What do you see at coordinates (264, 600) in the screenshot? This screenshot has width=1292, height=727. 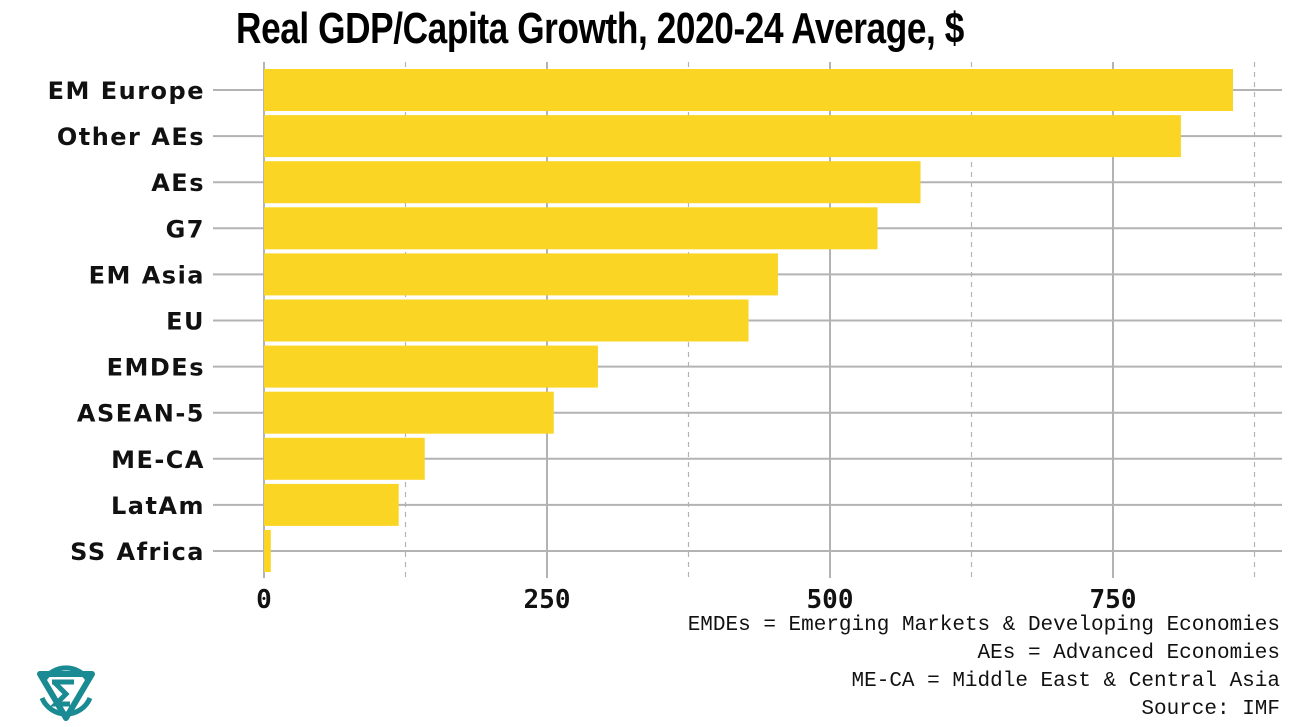 I see `x-tick-label: 0` at bounding box center [264, 600].